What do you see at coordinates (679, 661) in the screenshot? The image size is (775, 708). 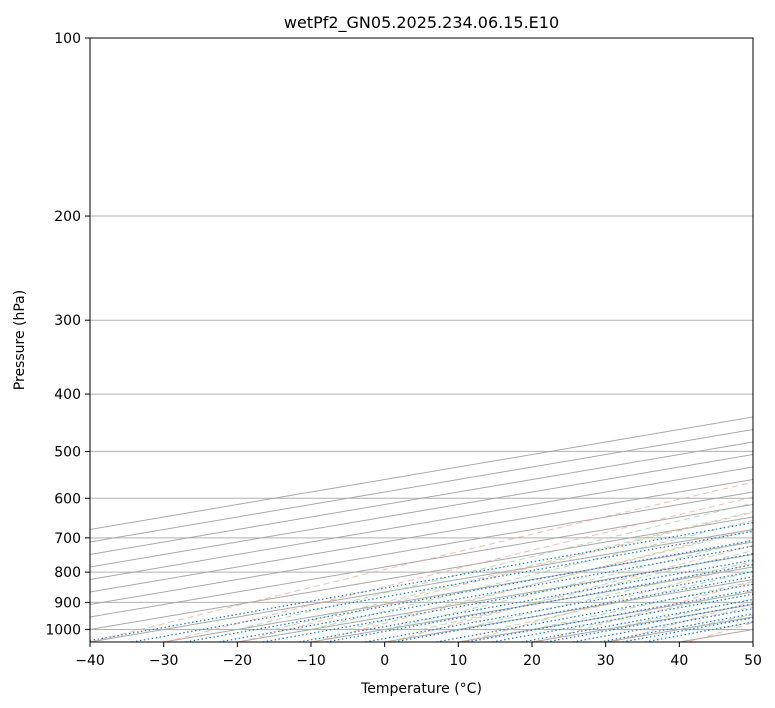 I see `x-tick-label: 40` at bounding box center [679, 661].